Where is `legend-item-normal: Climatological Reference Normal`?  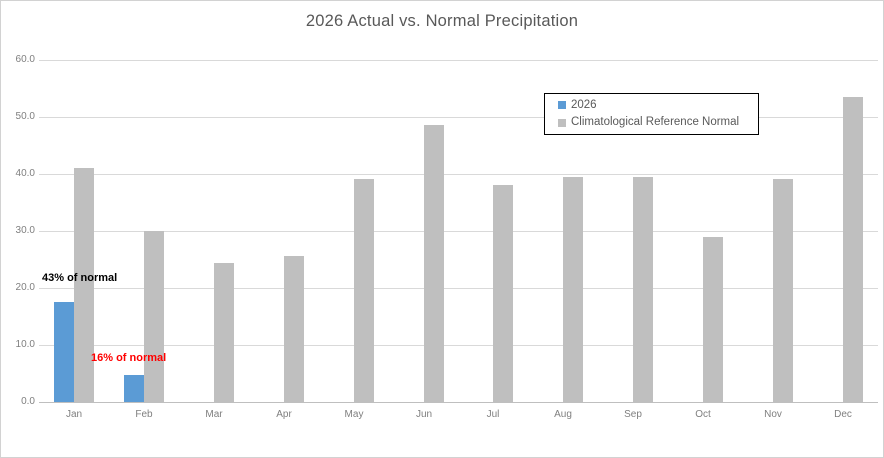 legend-item-normal: Climatological Reference Normal is located at coordinates (658, 122).